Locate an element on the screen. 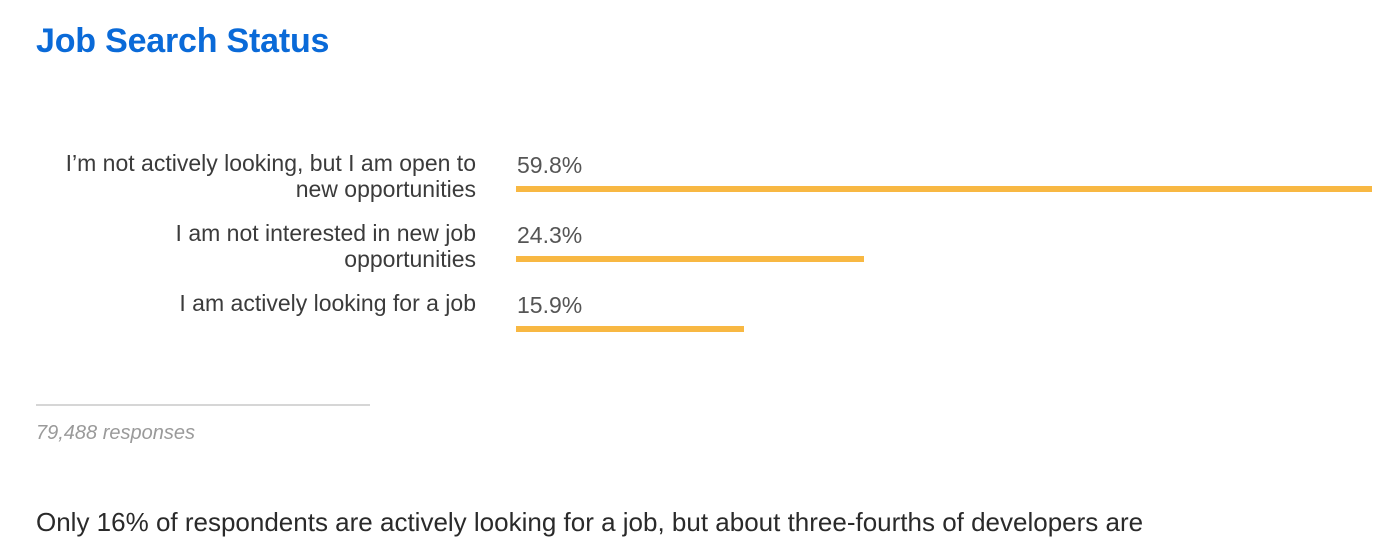 The image size is (1396, 538). category-label: I am actively looking for a job is located at coordinates (327, 303).